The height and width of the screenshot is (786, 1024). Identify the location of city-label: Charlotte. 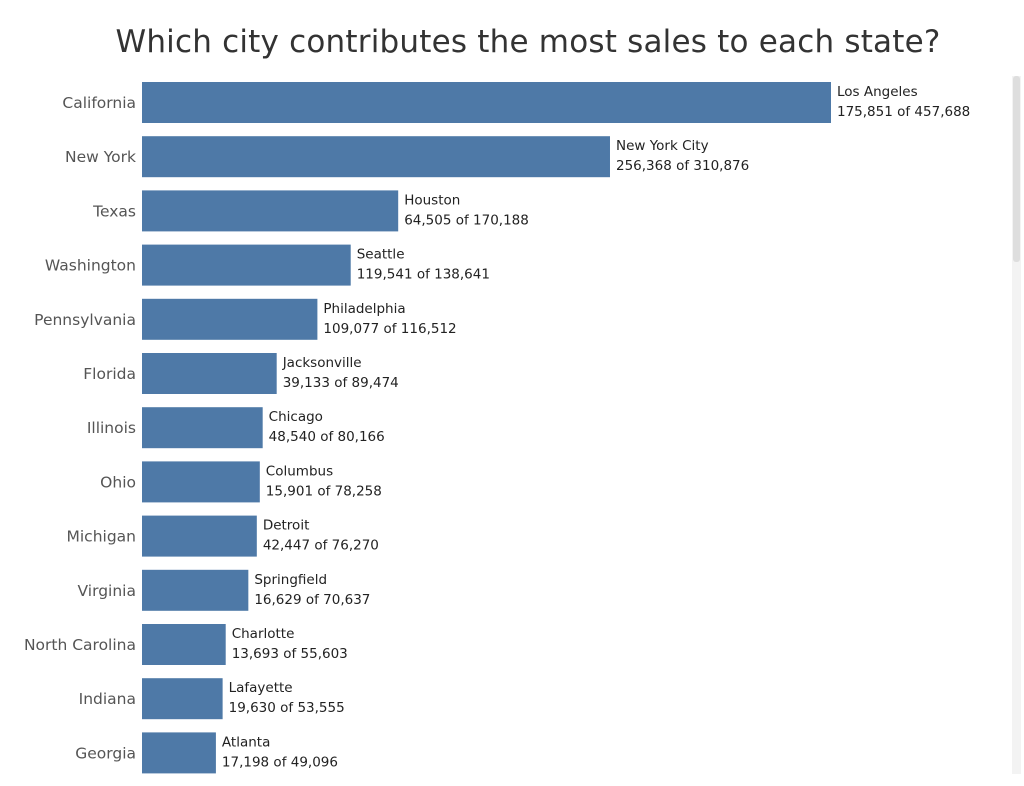
(263, 634).